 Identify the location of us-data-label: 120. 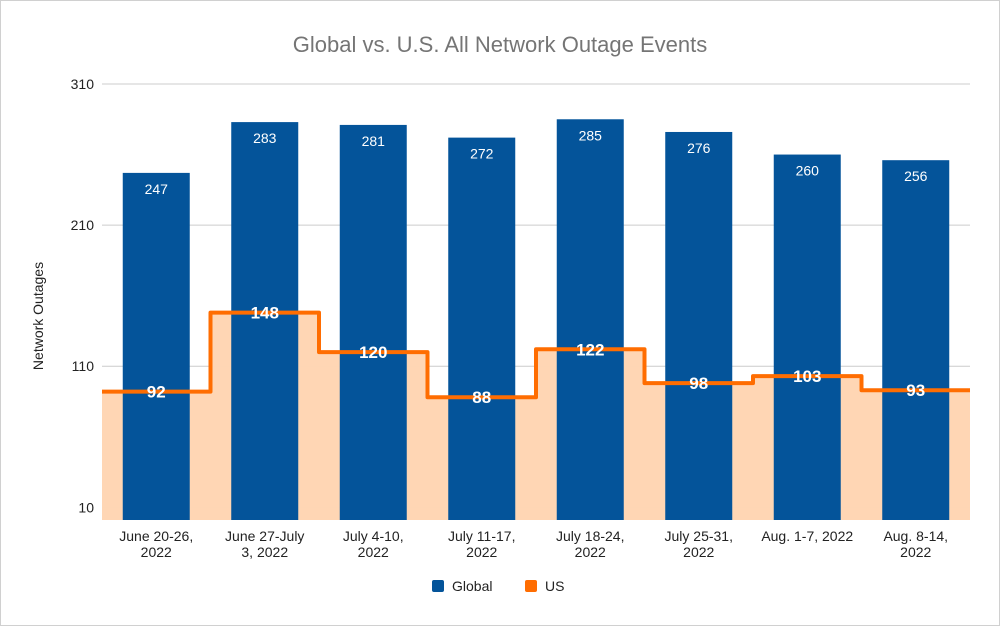
(373, 352).